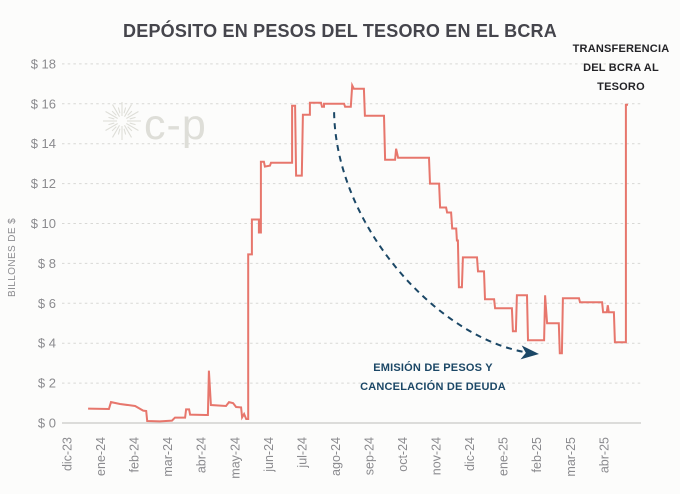 This screenshot has height=494, width=680. Describe the element at coordinates (135, 454) in the screenshot. I see `x-tick-label: feb-24` at that location.